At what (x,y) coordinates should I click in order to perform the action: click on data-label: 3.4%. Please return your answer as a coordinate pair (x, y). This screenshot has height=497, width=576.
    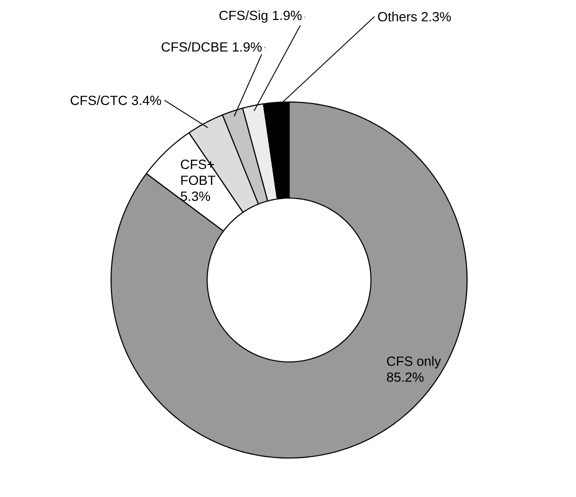
    Looking at the image, I should click on (147, 101).